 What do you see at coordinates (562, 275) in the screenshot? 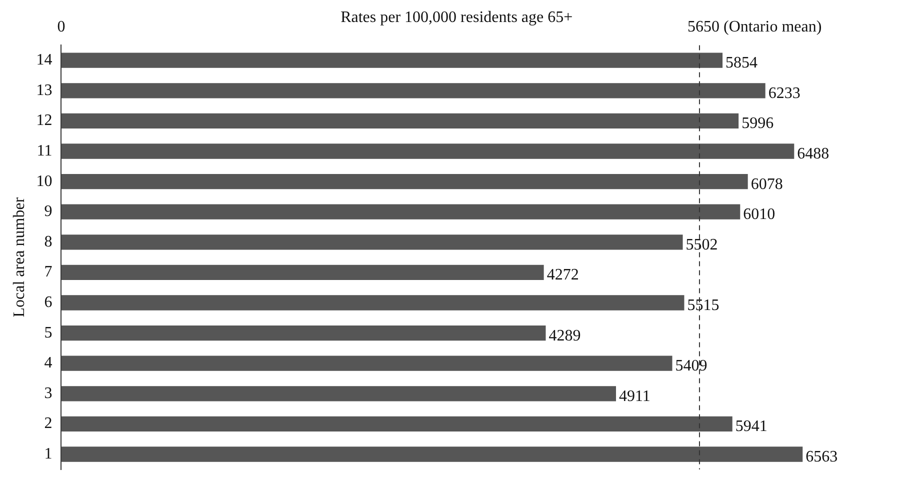
I see `data-label: 4272` at bounding box center [562, 275].